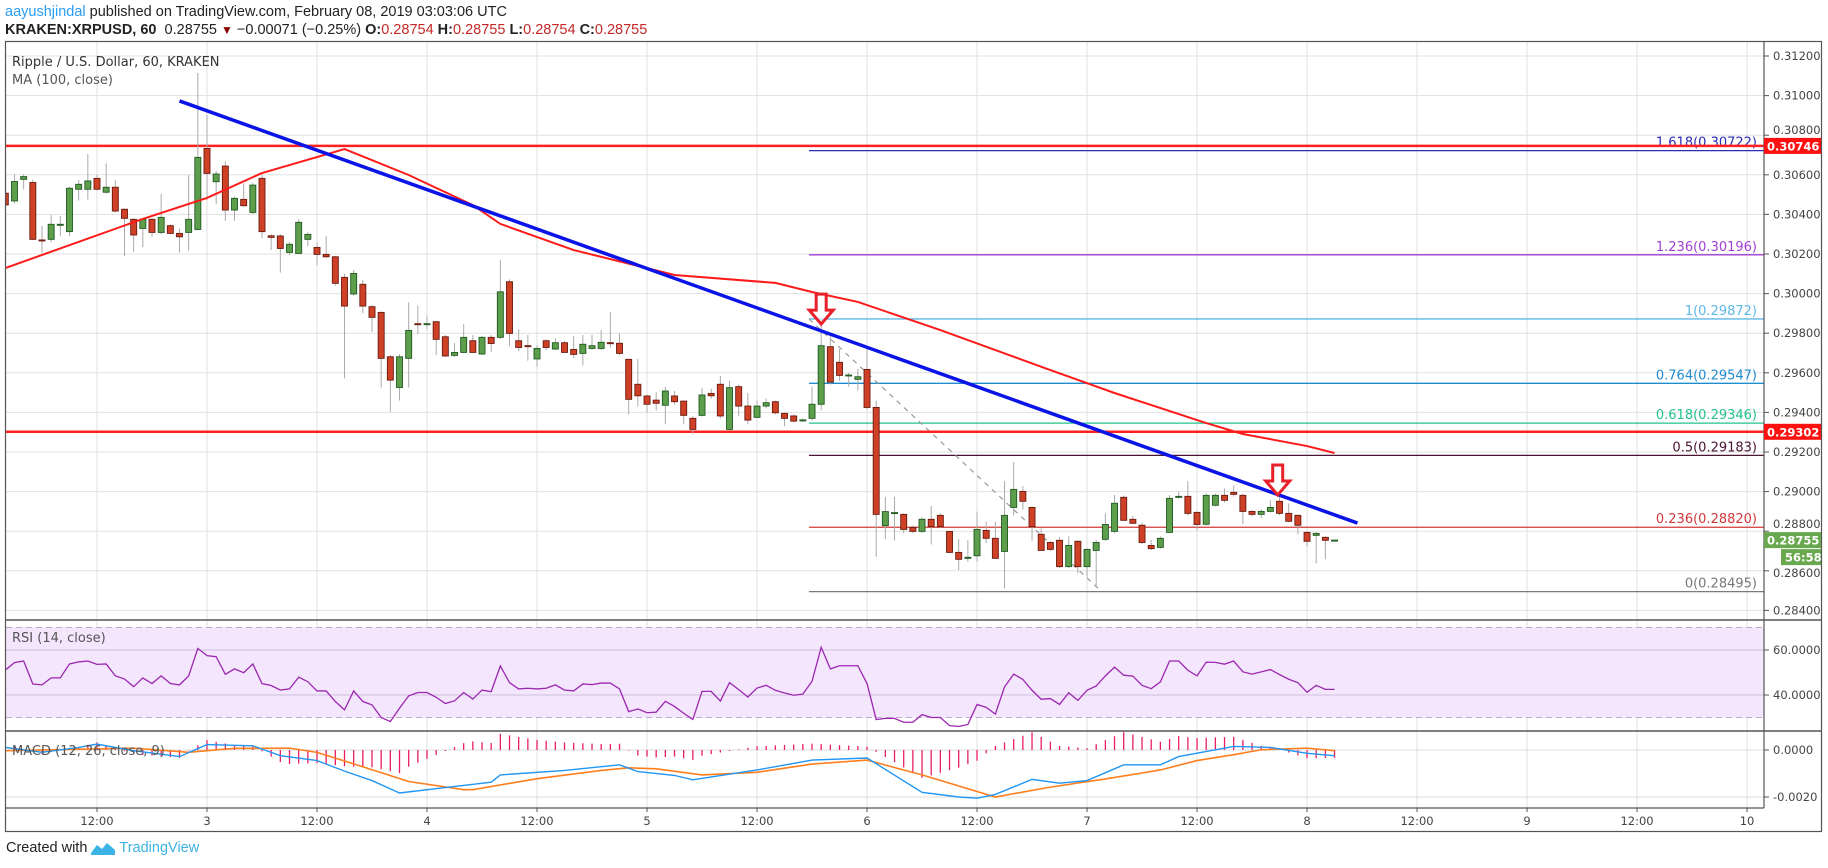 This screenshot has width=1828, height=868. I want to click on tradingview-link: TradingView, so click(159, 848).